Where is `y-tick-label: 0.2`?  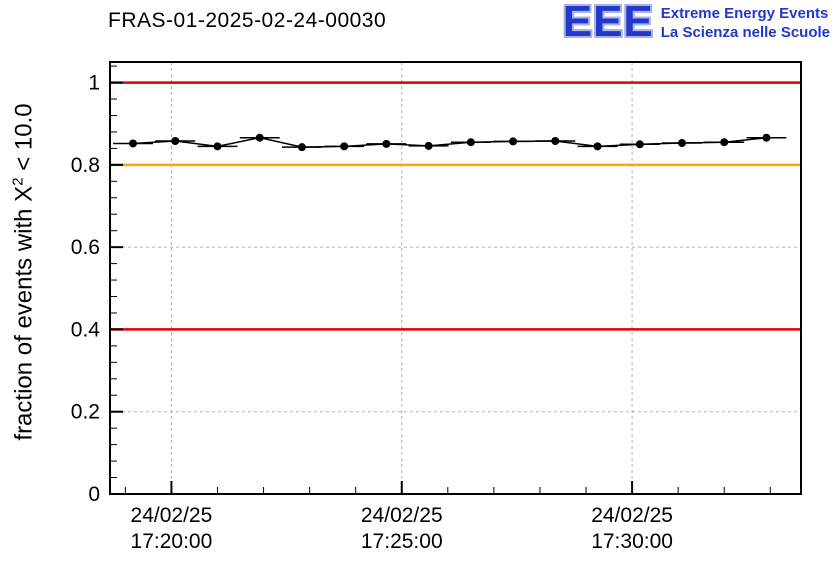 y-tick-label: 0.2 is located at coordinates (85, 412).